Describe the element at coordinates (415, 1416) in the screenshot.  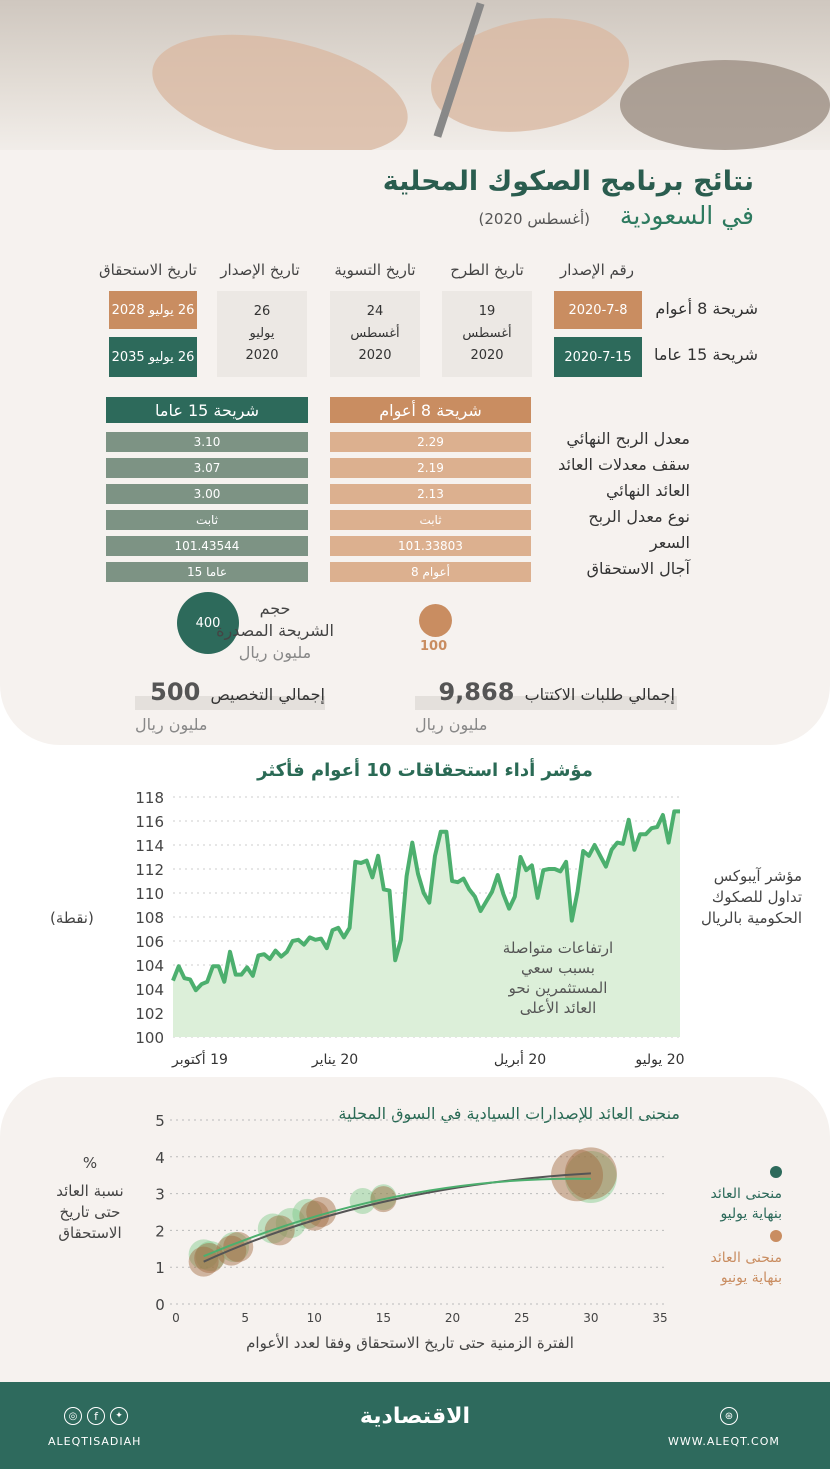
I see `logo: الاقتصادية` at that location.